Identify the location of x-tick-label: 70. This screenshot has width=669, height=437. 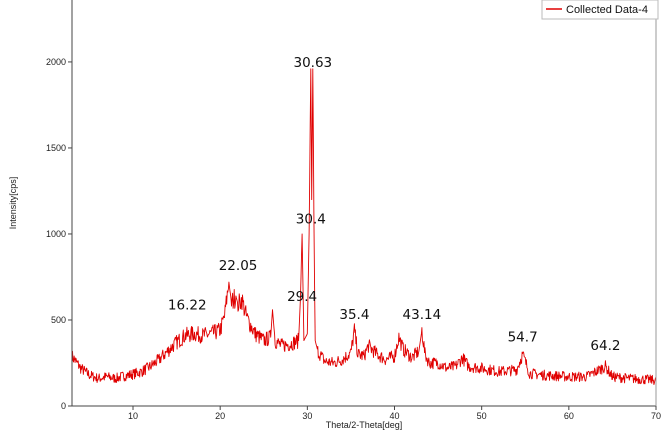
(656, 416).